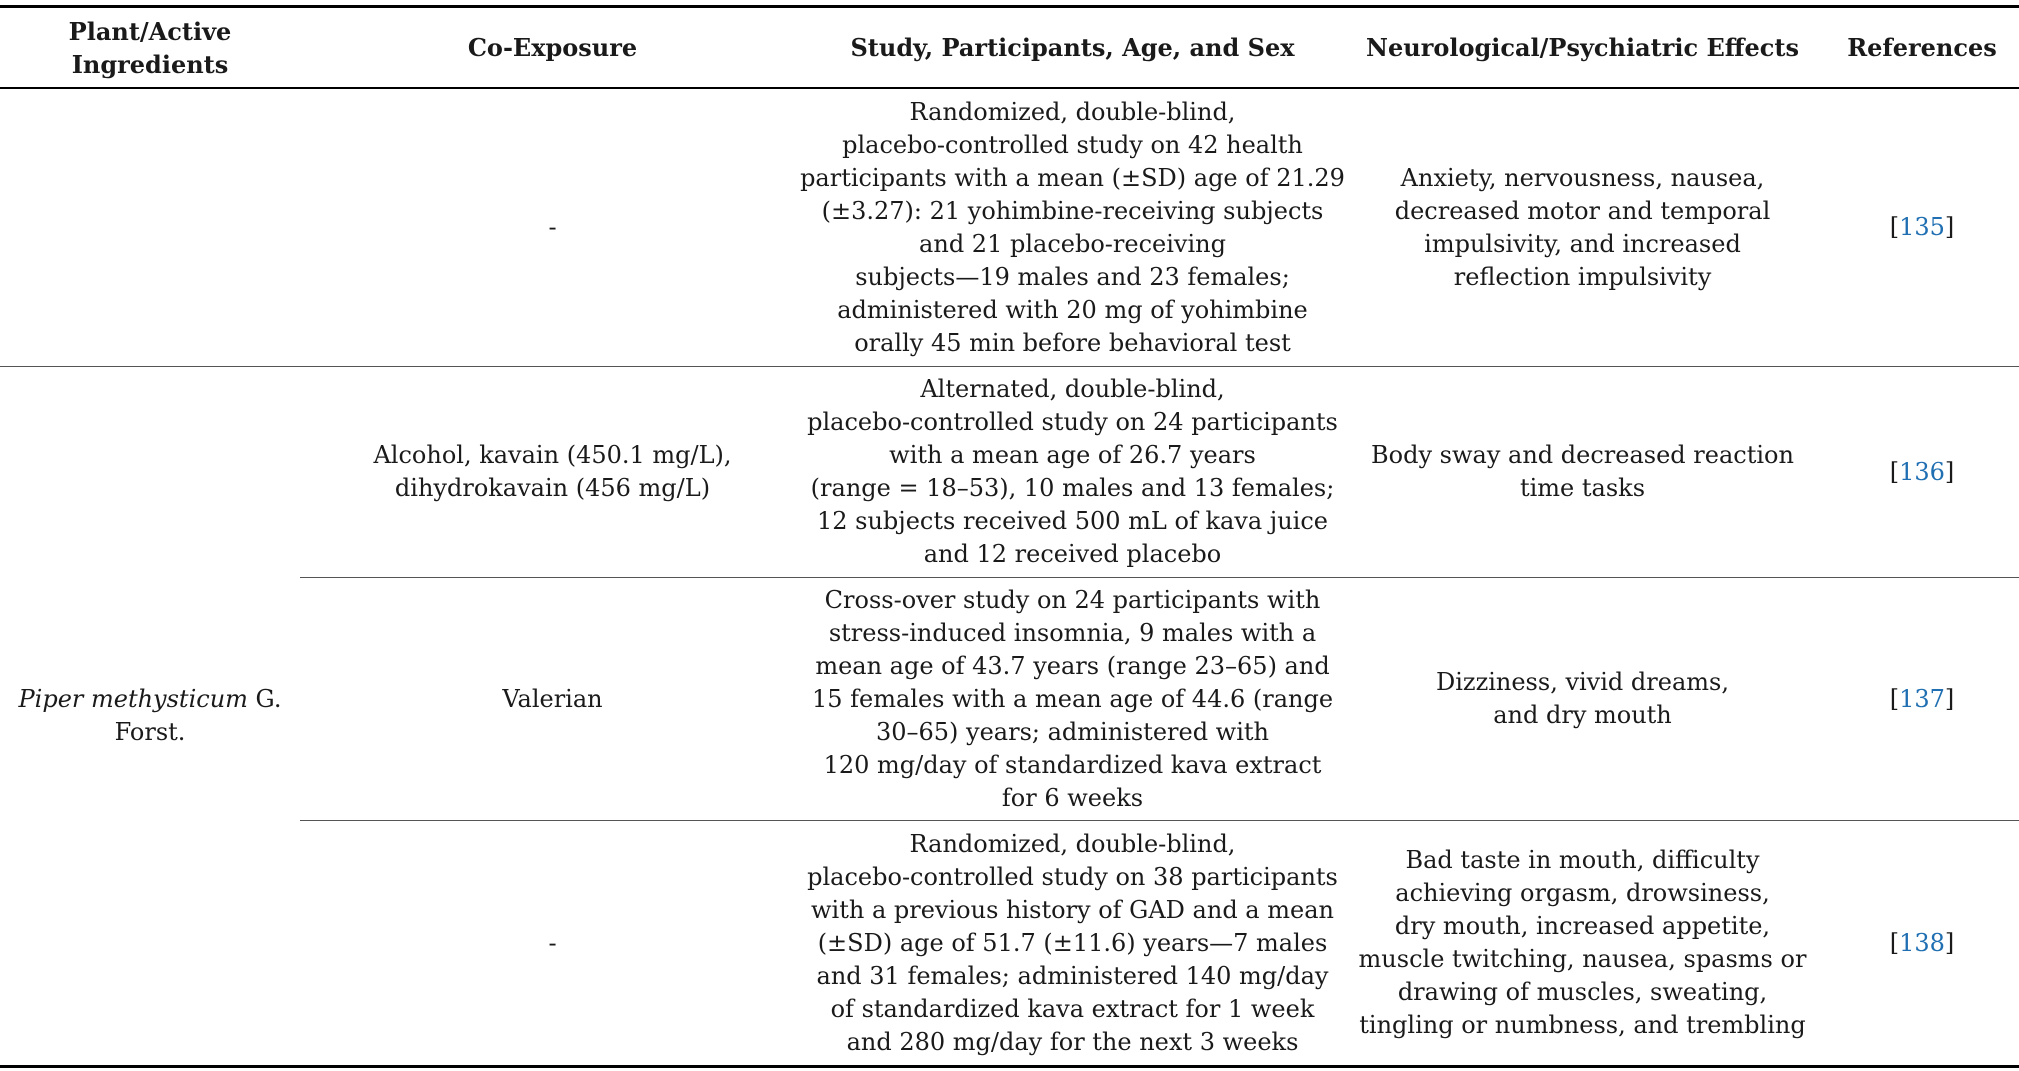  I want to click on citation-link-138: 138, so click(1922, 942).